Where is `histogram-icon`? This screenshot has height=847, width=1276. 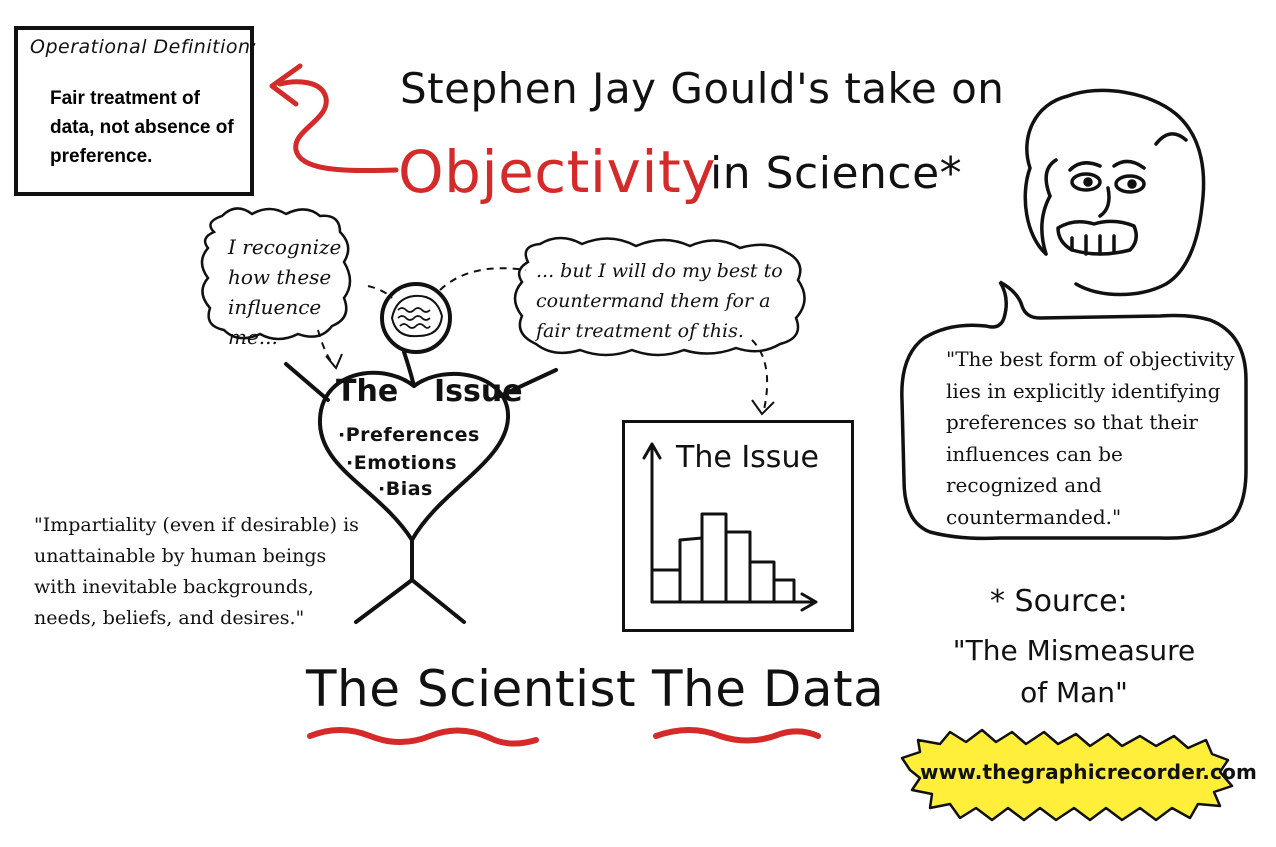
histogram-icon is located at coordinates (730, 527).